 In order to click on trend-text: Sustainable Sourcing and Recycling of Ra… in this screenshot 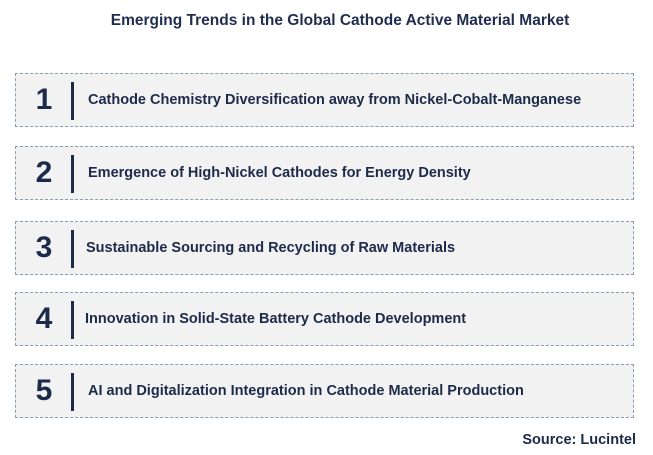, I will do `click(271, 248)`.